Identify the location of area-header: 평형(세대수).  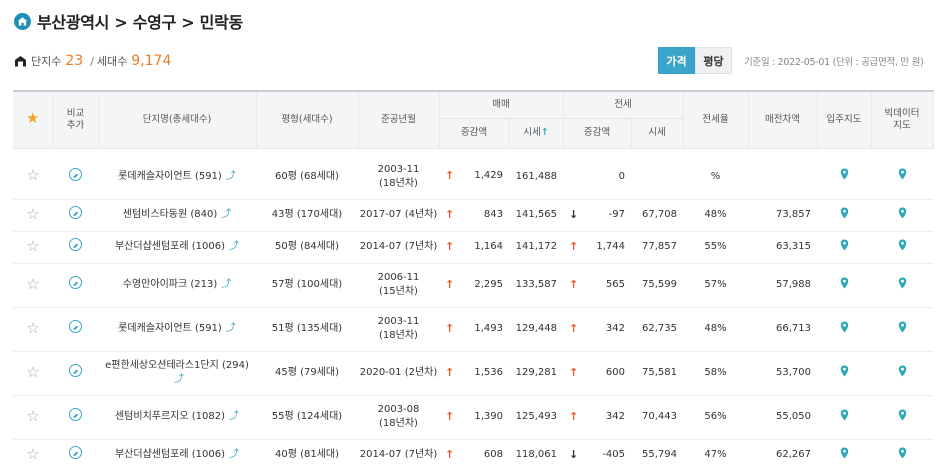
(307, 119).